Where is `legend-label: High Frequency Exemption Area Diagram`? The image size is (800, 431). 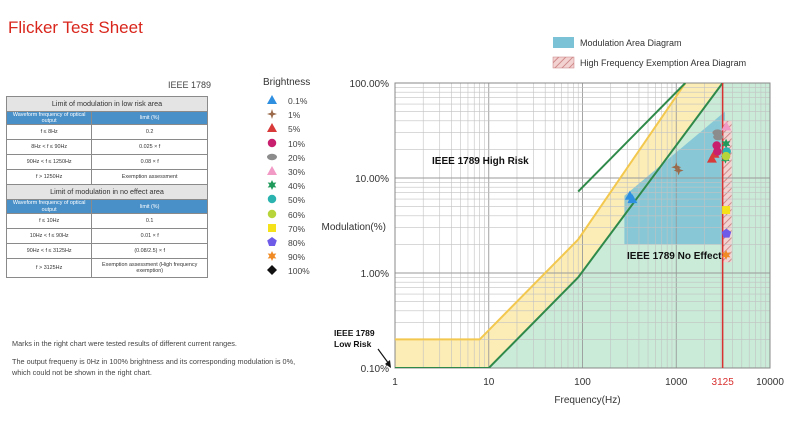 legend-label: High Frequency Exemption Area Diagram is located at coordinates (663, 63).